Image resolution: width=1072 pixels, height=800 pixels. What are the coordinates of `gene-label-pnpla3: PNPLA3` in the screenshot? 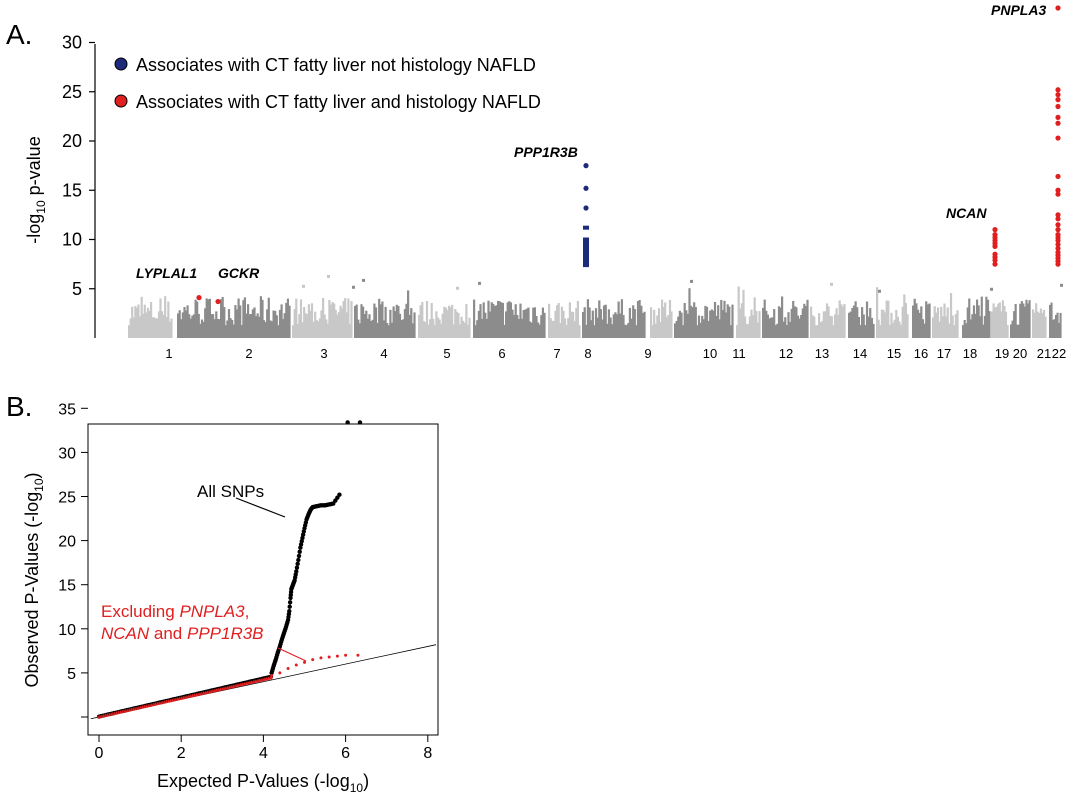 It's located at (1018, 10).